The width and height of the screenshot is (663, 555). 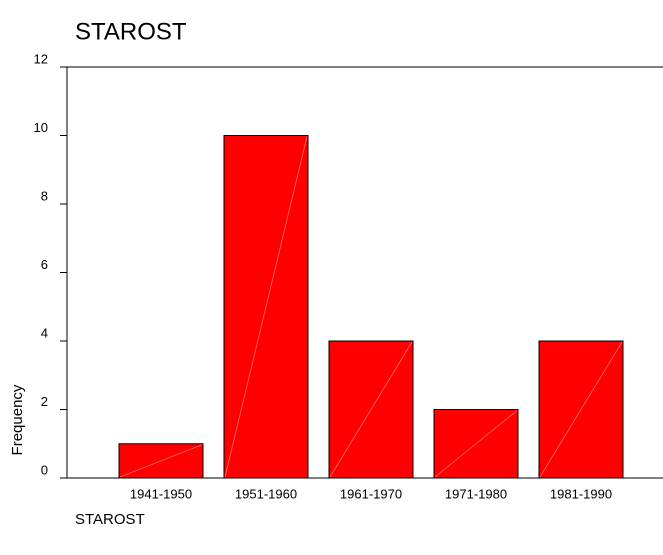 I want to click on y-tick-label: 8, so click(x=44, y=195).